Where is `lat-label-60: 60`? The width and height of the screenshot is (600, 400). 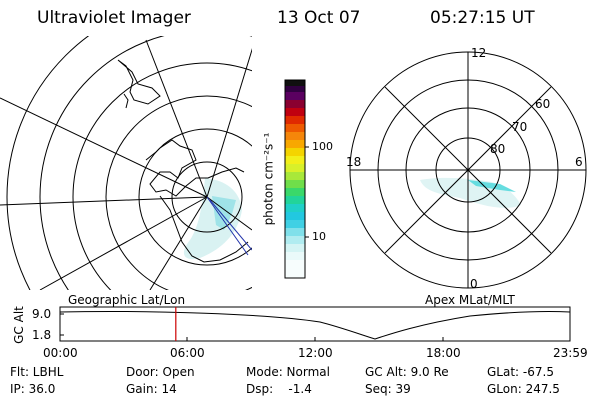
lat-label-60: 60 is located at coordinates (543, 104).